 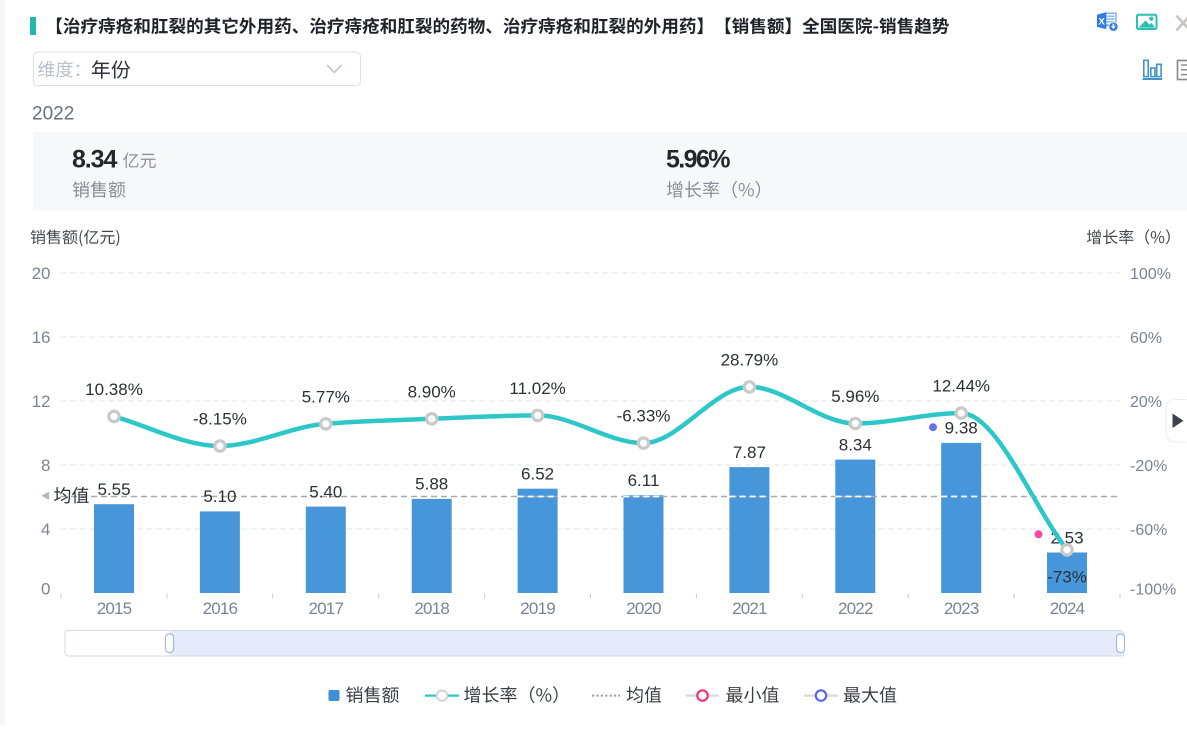 What do you see at coordinates (961, 386) in the screenshot?
I see `svg-text: 12.44%` at bounding box center [961, 386].